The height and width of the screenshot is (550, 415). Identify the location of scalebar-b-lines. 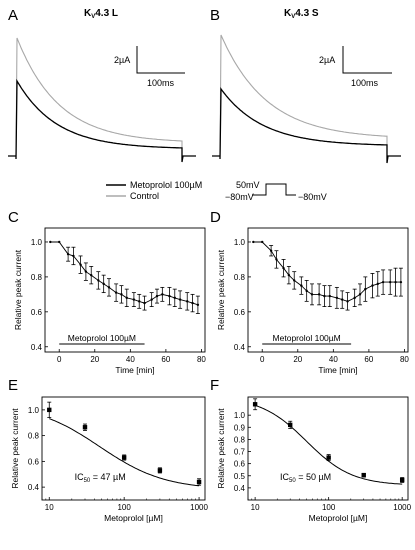
(367, 60).